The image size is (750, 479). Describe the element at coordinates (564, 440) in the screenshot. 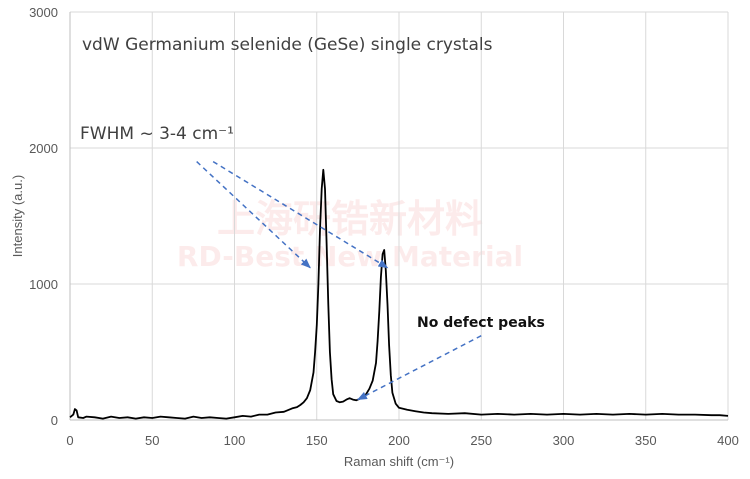

I see `x-tick-label: 300` at that location.